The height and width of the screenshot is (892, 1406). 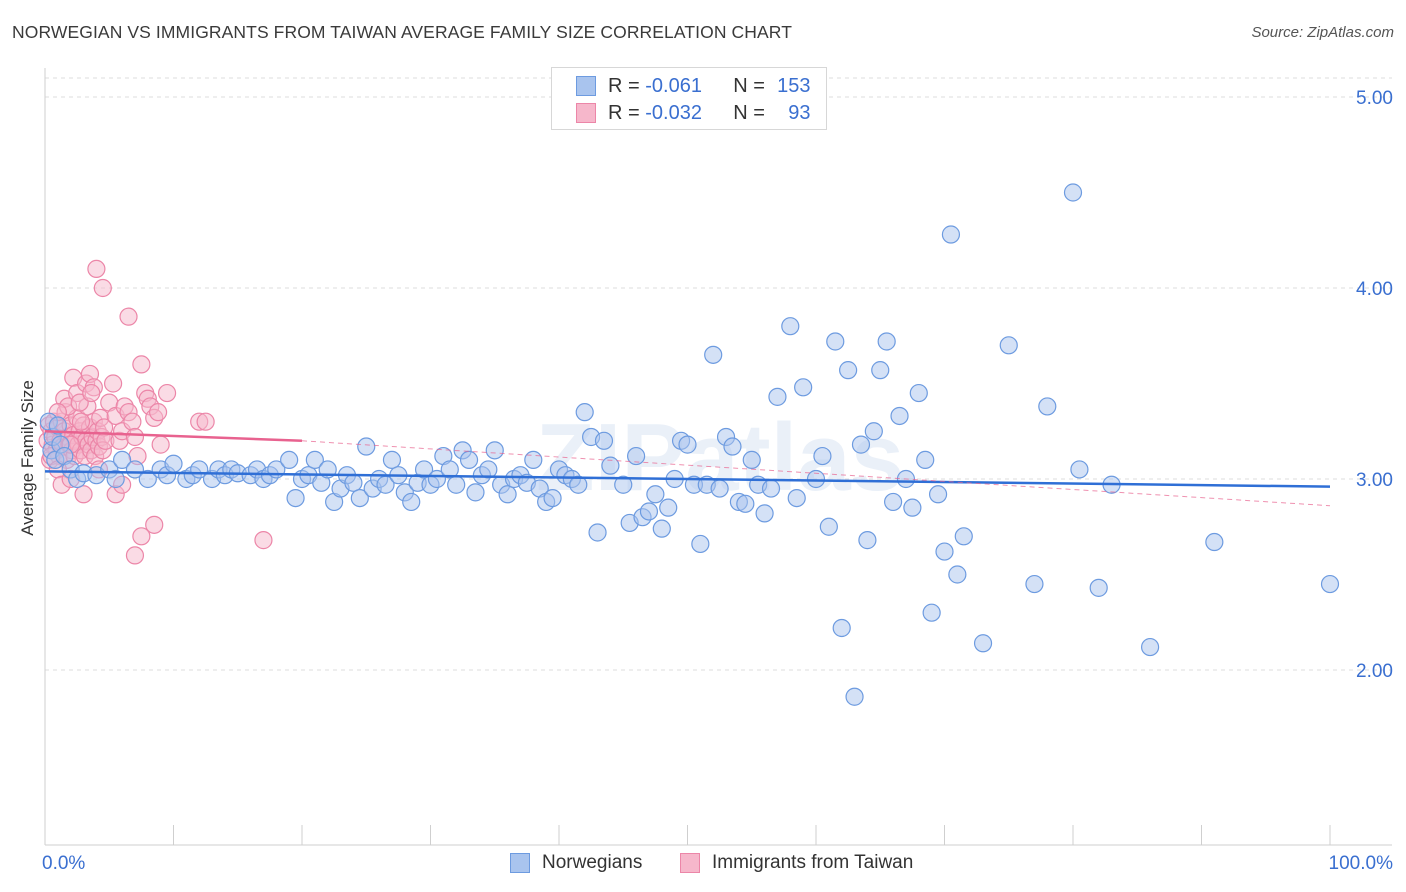 What do you see at coordinates (624, 112) in the screenshot?
I see `r-label: R =` at bounding box center [624, 112].